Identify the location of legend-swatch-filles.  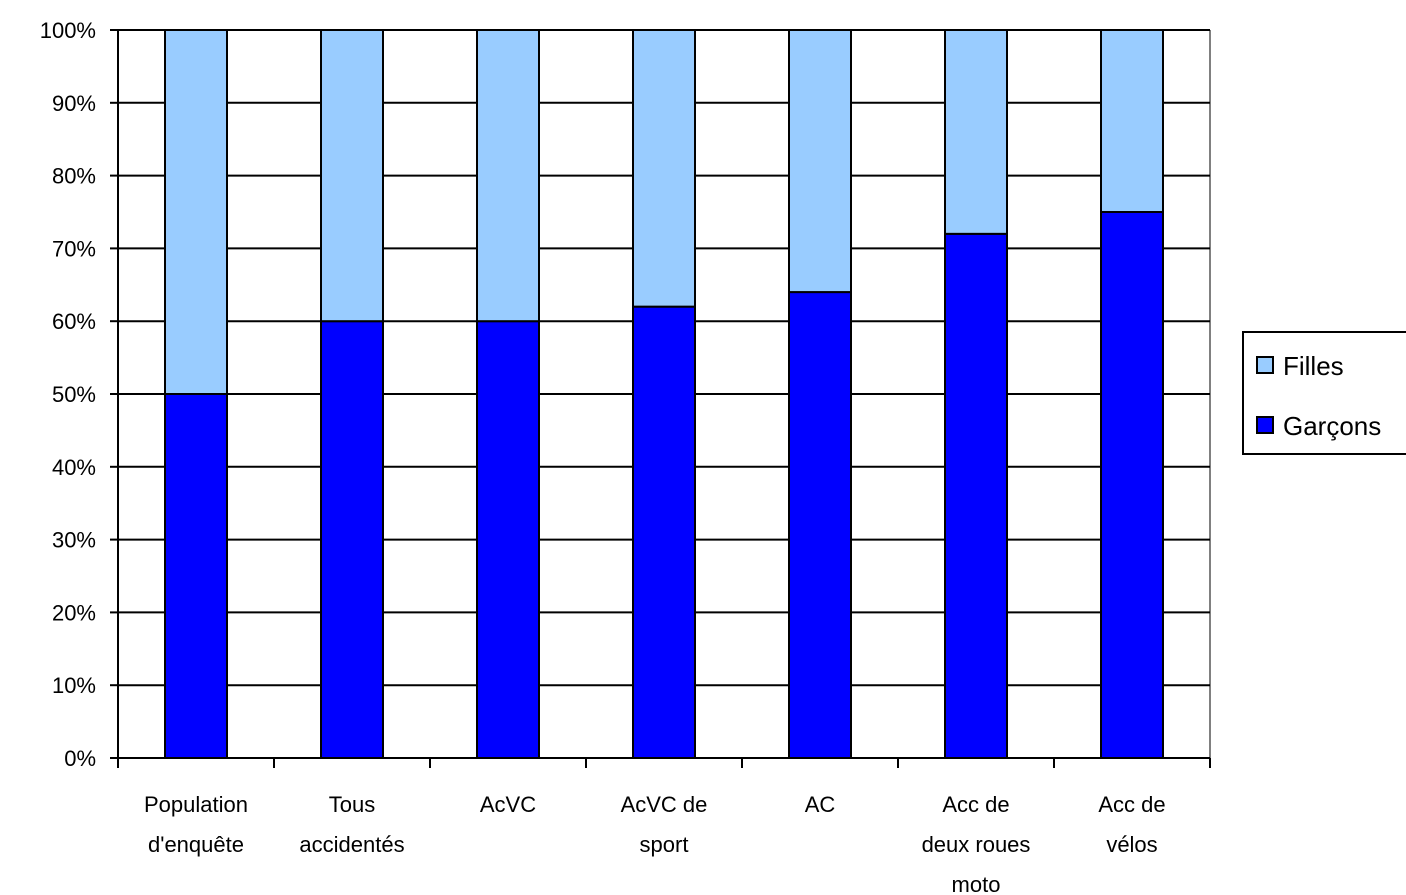
(1265, 365).